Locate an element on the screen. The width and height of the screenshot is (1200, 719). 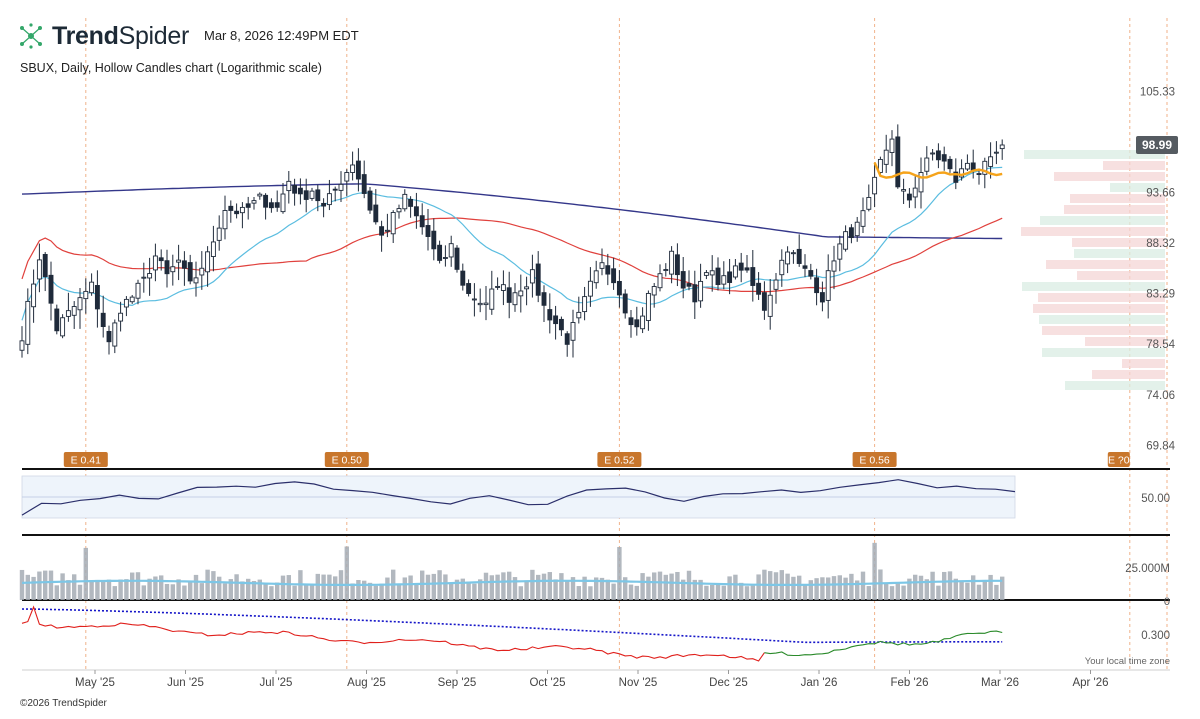
brand-light-text: Spider is located at coordinates (154, 35).